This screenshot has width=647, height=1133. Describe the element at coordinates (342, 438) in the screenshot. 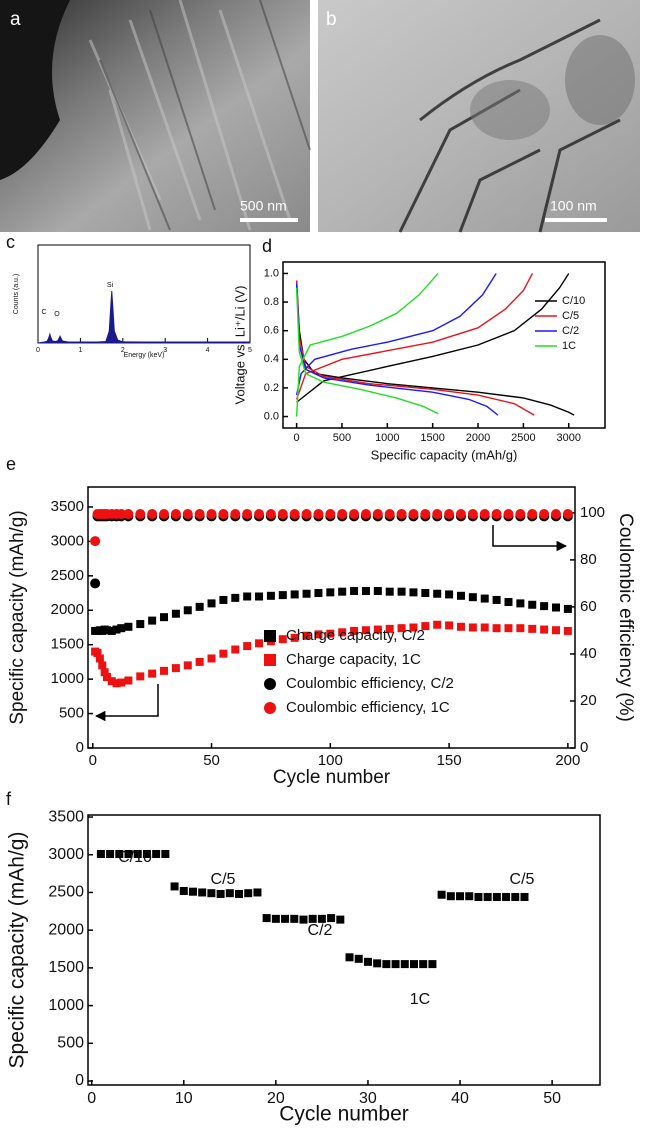

I see `x-tick-label: 500` at that location.